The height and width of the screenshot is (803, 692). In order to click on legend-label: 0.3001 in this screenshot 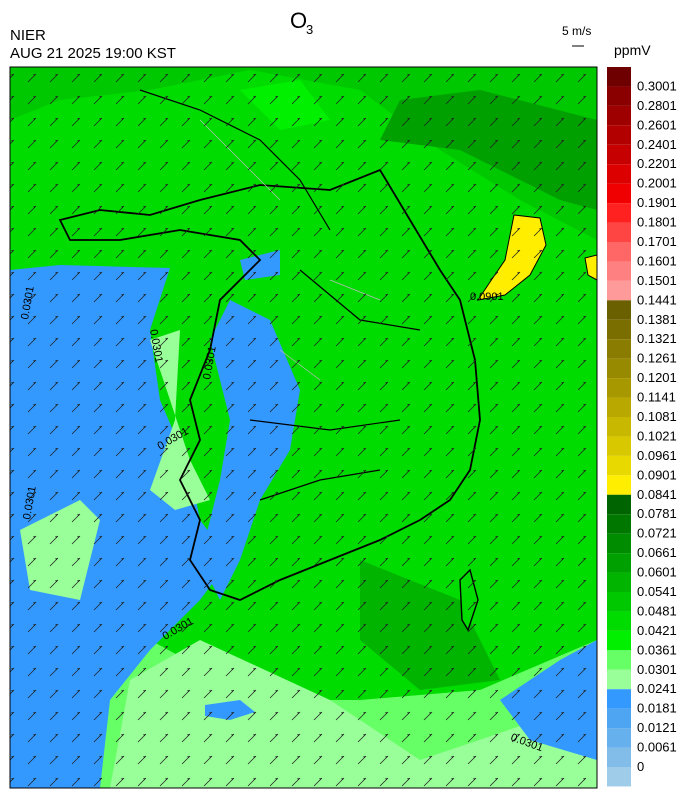, I will do `click(657, 85)`.